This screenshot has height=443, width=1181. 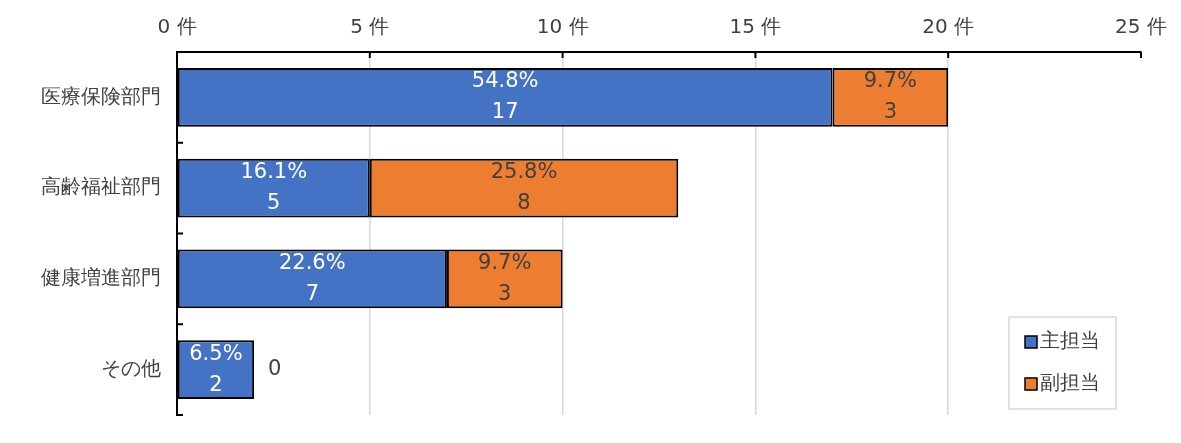 I want to click on y-tick-label: 医療保険部門, so click(x=101, y=95).